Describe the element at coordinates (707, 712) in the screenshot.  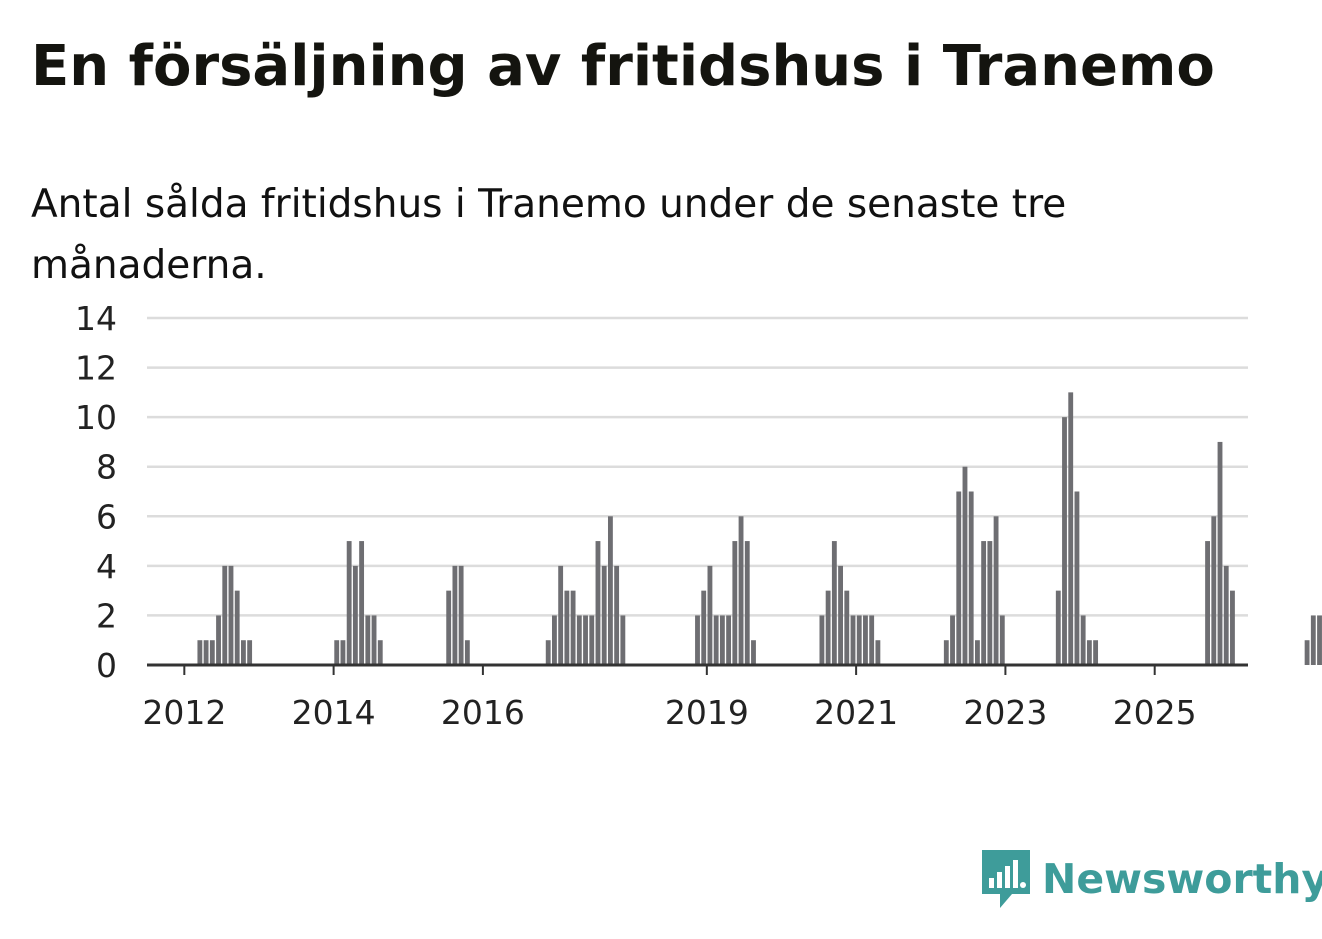
I see `x-tick-label: 2019` at that location.